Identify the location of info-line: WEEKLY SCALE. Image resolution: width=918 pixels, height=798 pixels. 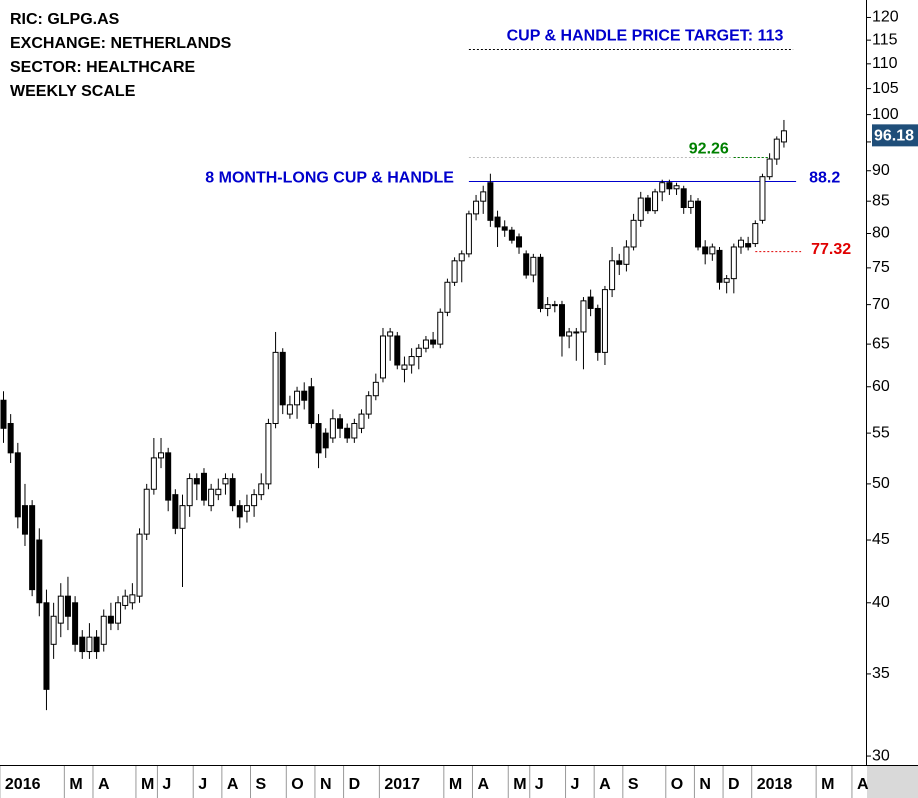
(73, 91).